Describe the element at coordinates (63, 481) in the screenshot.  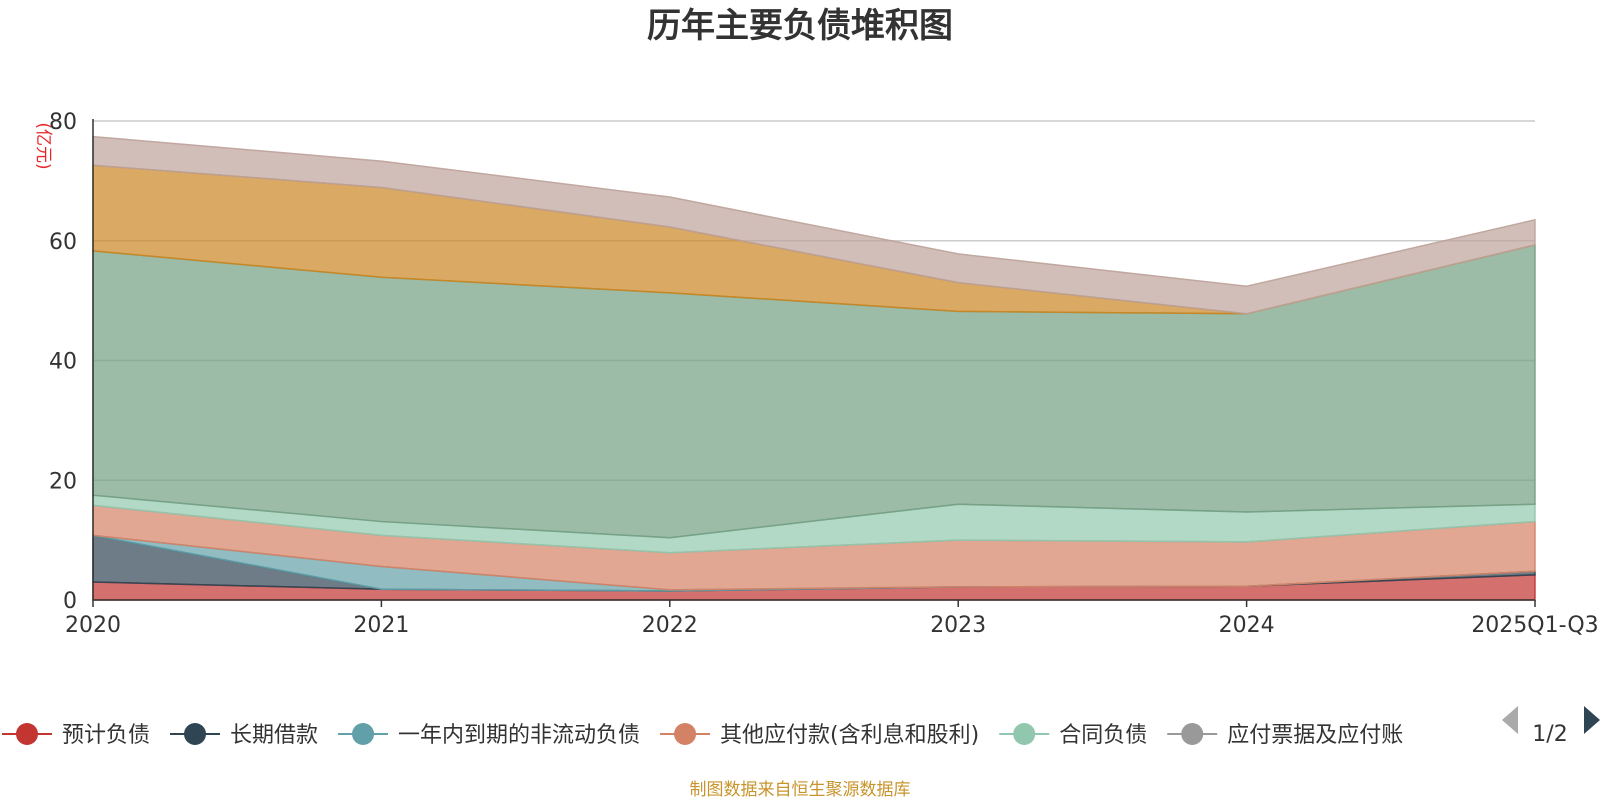
I see `y-tick-label: 20` at that location.